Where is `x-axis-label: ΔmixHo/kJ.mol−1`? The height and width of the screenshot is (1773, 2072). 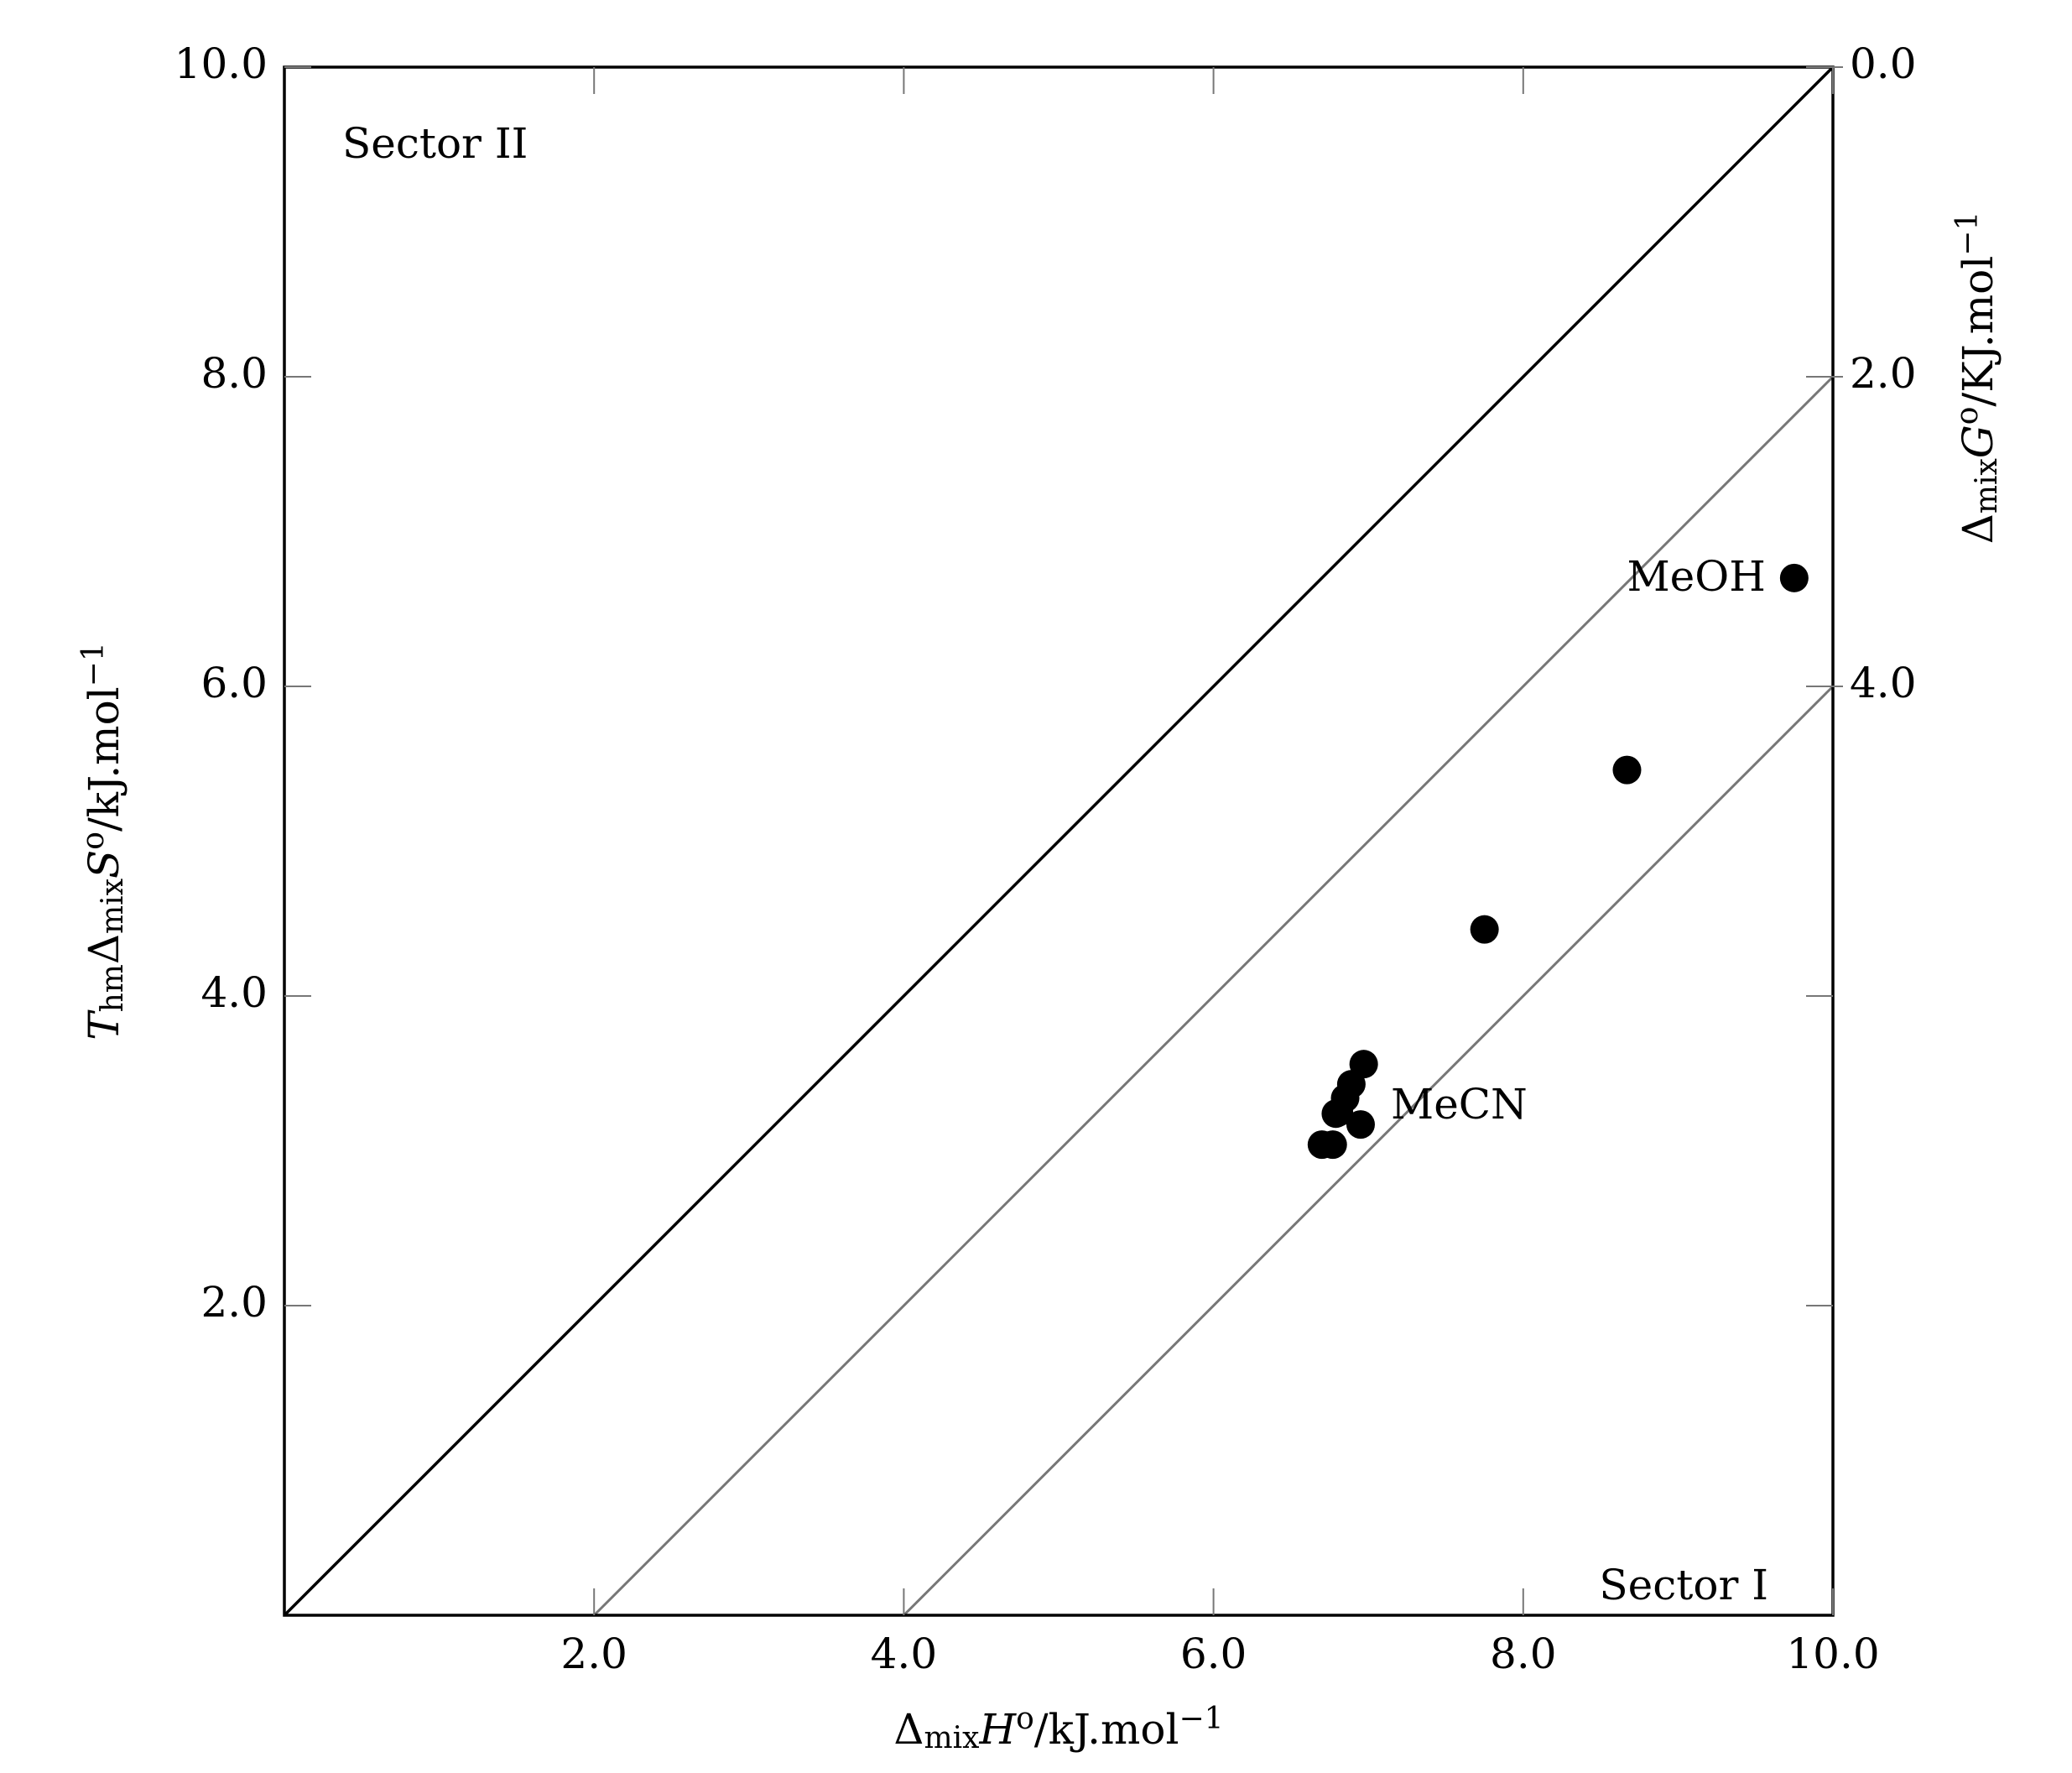 x-axis-label: ΔmixHo/kJ.mol−1 is located at coordinates (1058, 1728).